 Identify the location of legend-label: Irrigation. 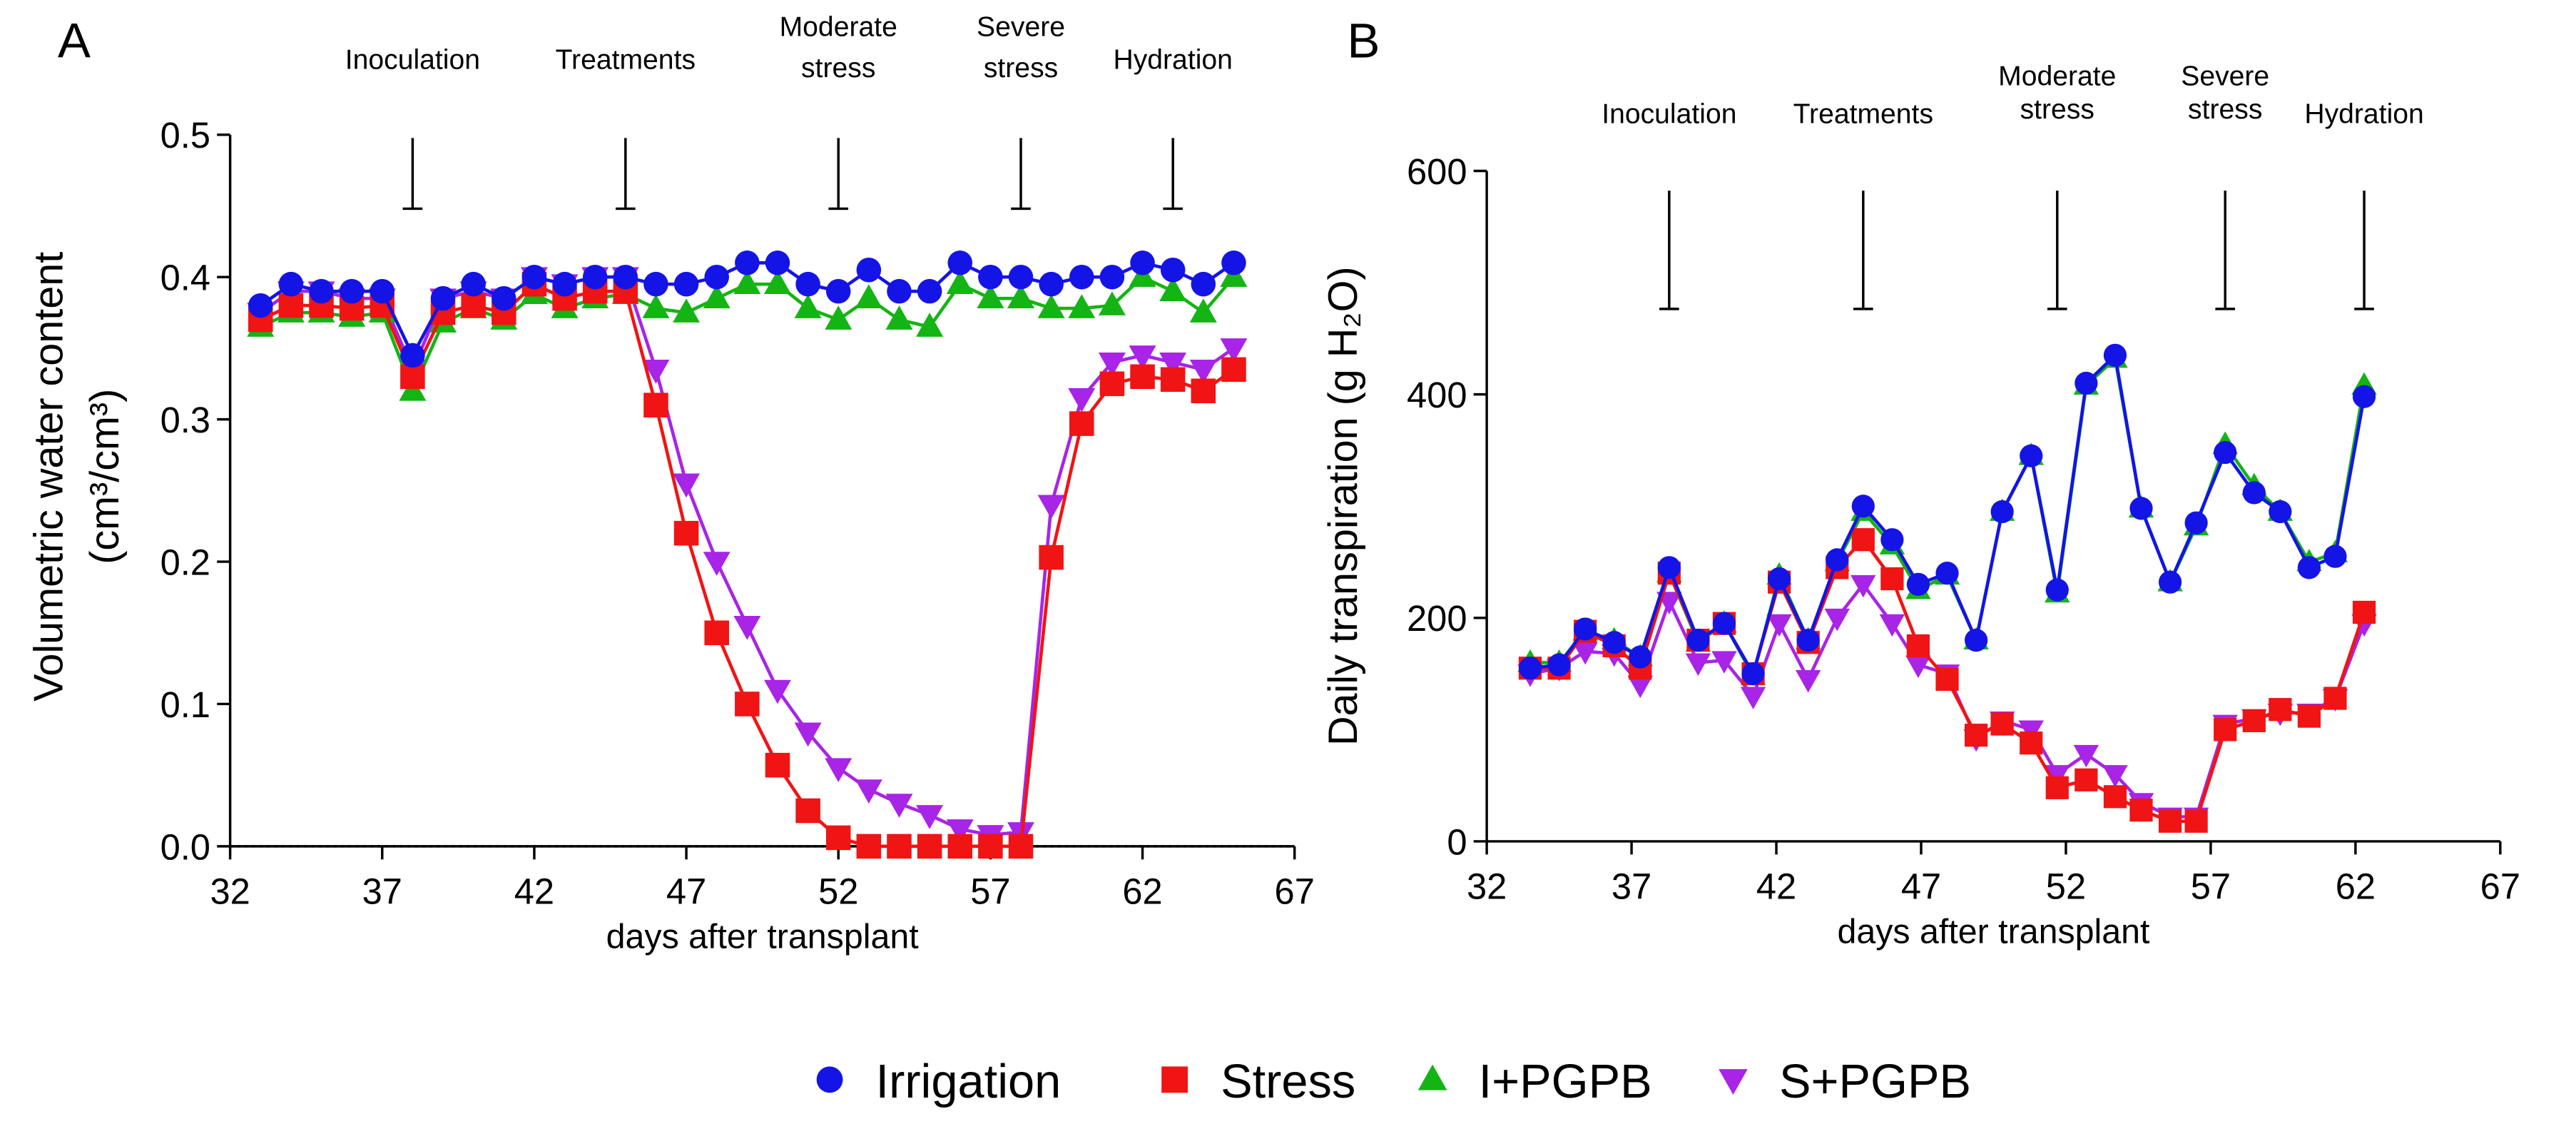
(969, 1081).